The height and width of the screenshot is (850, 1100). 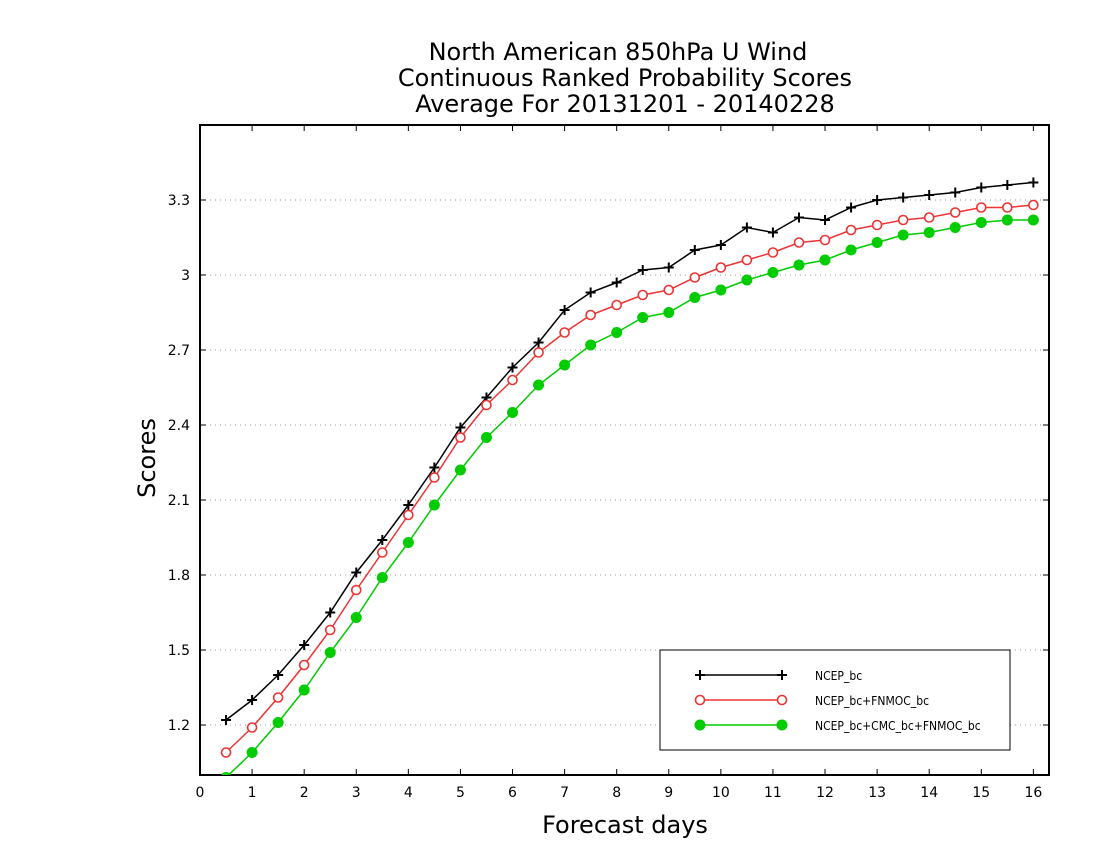 I want to click on y-tick-label: 1.5, so click(x=179, y=651).